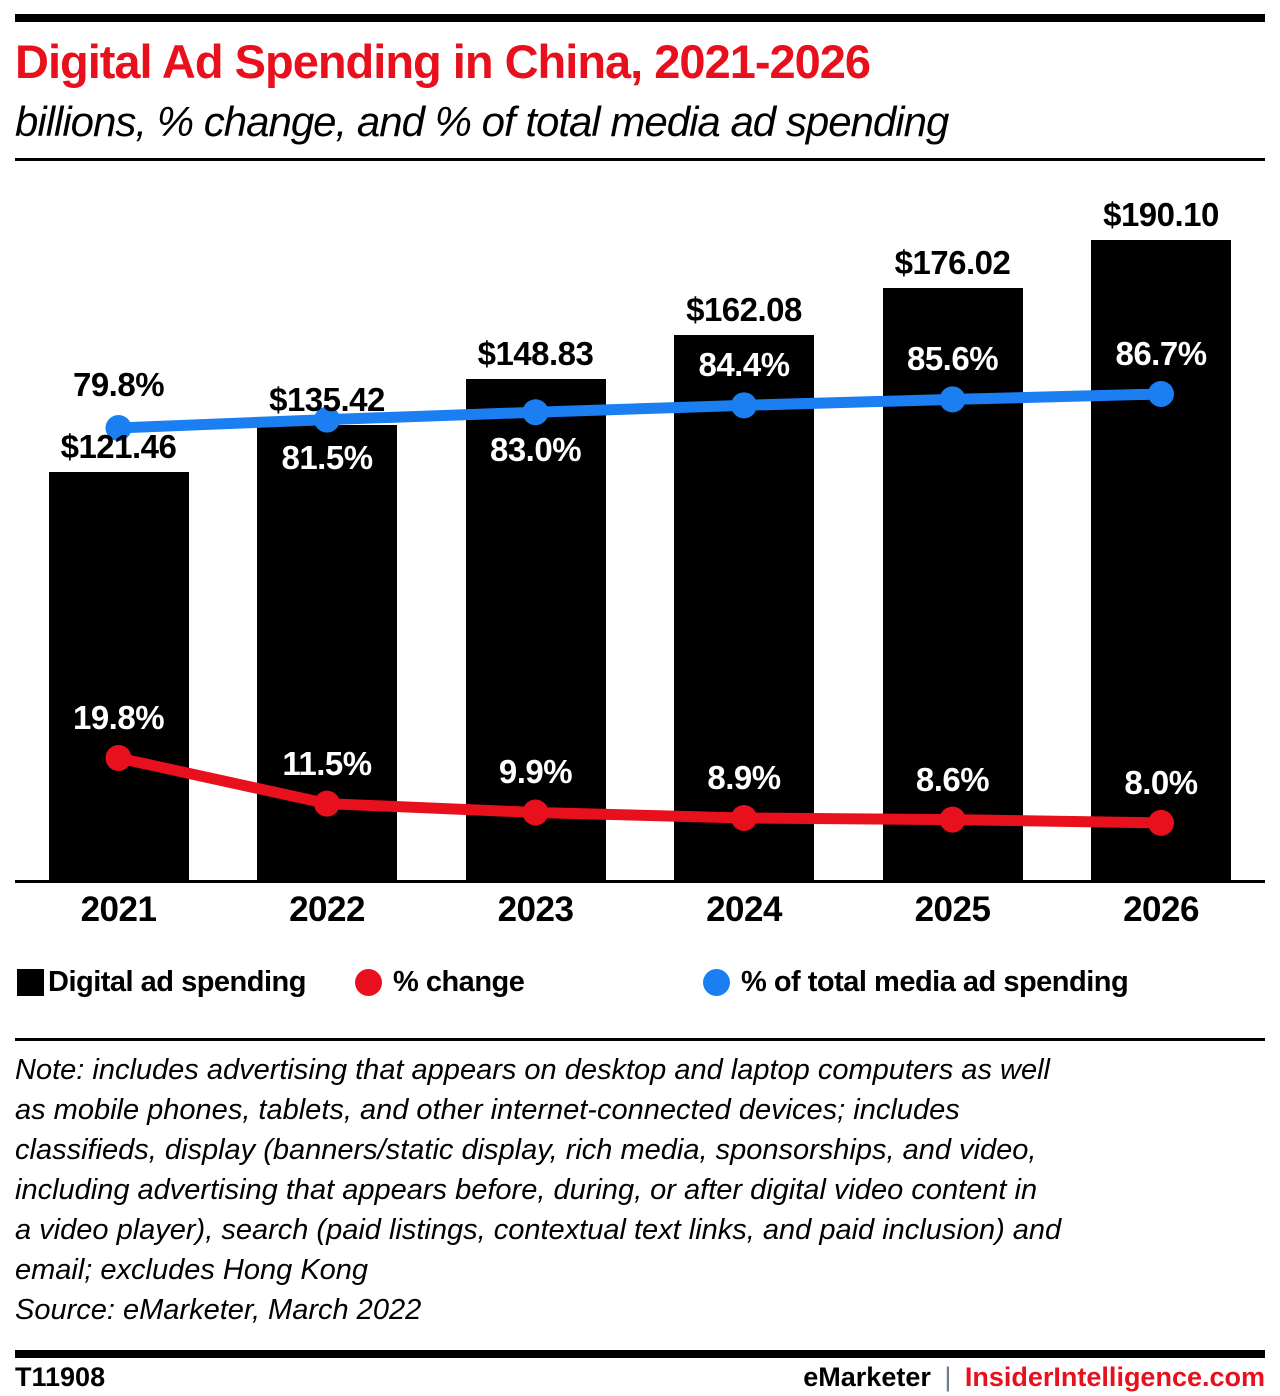  What do you see at coordinates (1161, 215) in the screenshot?
I see `bar-value-label-2026: $190.10` at bounding box center [1161, 215].